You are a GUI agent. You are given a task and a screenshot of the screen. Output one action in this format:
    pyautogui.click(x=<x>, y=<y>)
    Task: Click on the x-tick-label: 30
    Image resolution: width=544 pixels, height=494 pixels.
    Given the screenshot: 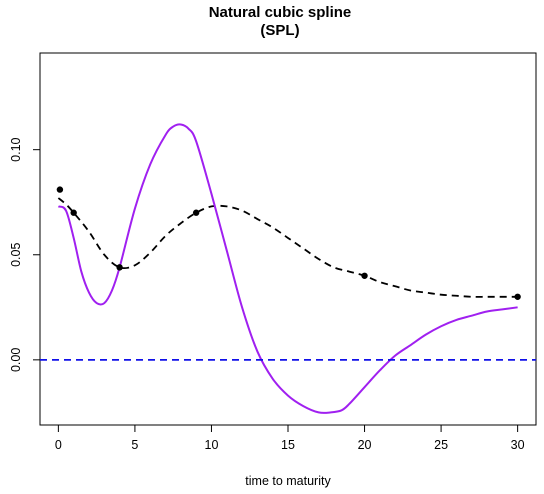 What is the action you would take?
    pyautogui.click(x=518, y=445)
    